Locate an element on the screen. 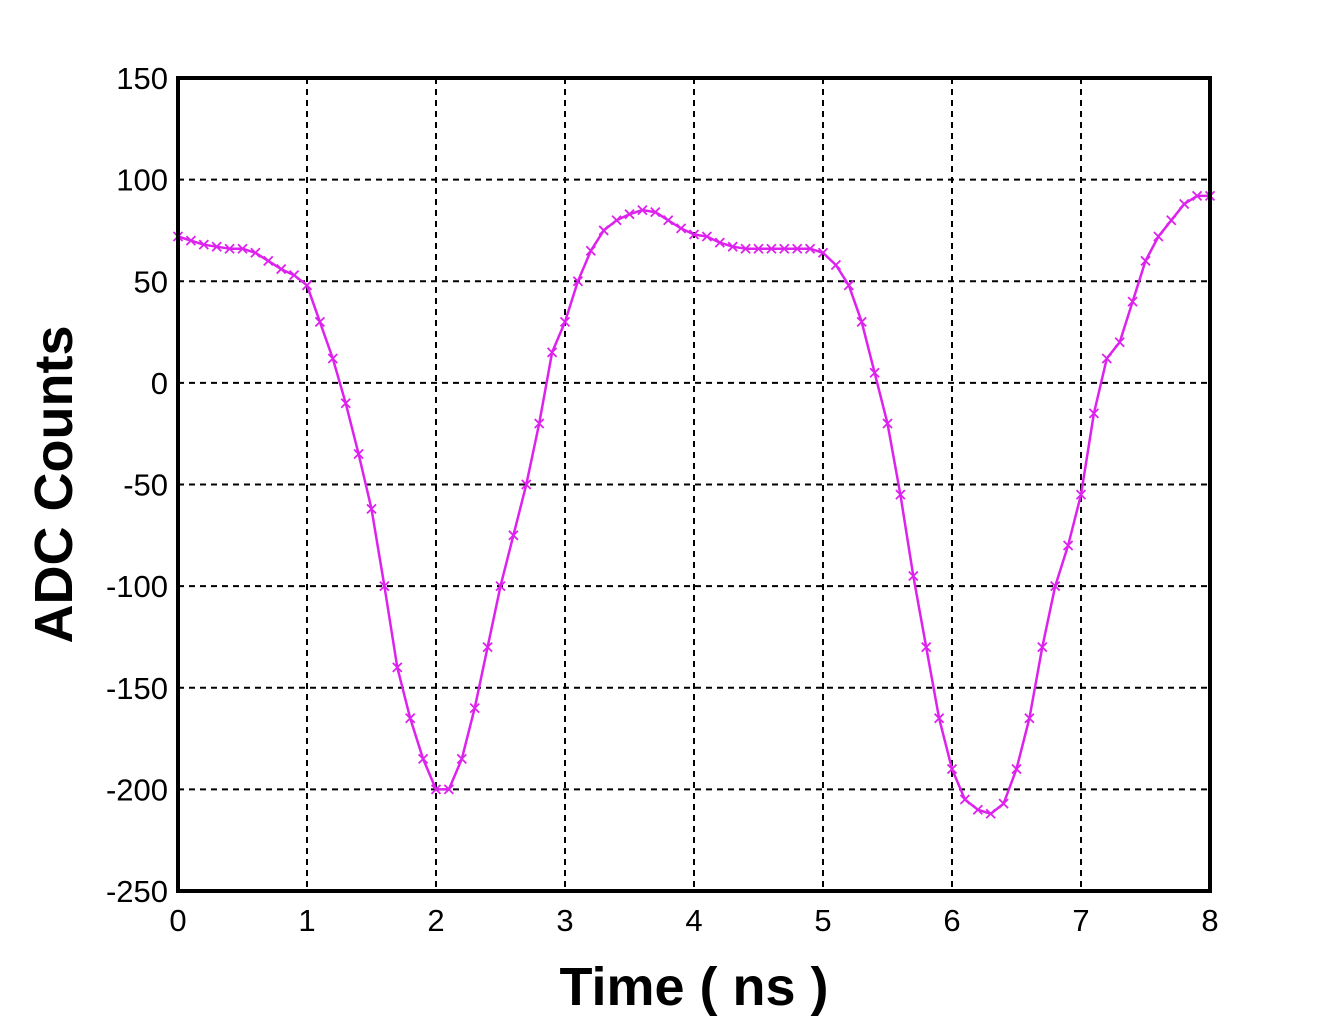  y-tick-label: -100 is located at coordinates (137, 586).